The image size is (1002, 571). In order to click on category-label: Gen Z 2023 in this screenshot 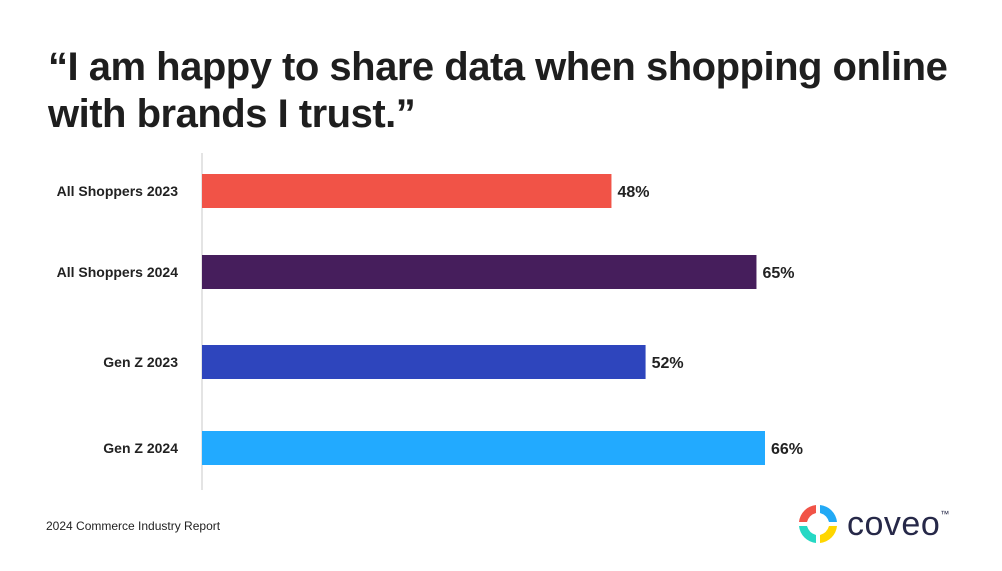, I will do `click(140, 362)`.